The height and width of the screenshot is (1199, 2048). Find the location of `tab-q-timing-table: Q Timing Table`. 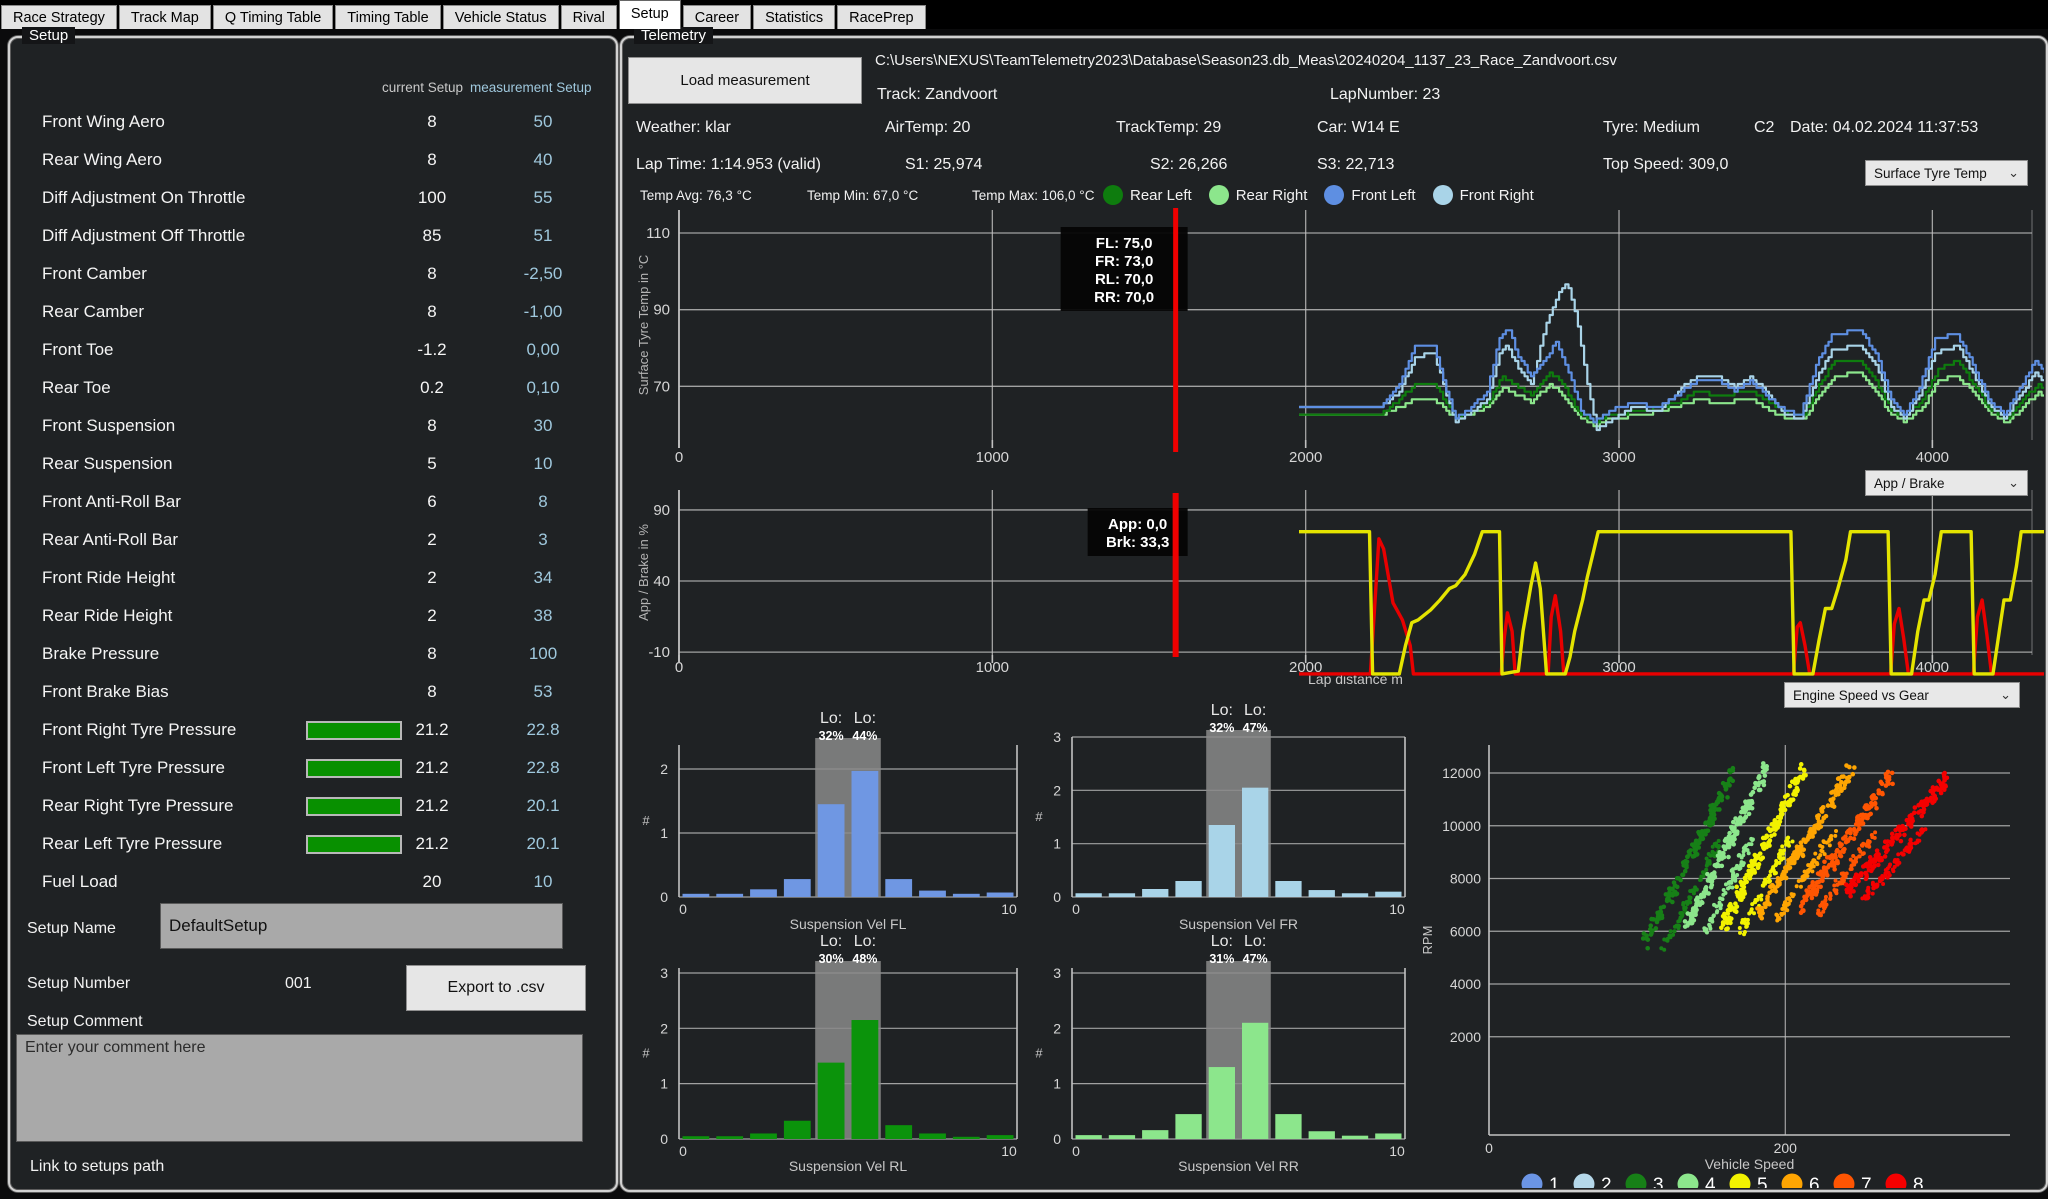

tab-q-timing-table: Q Timing Table is located at coordinates (273, 17).